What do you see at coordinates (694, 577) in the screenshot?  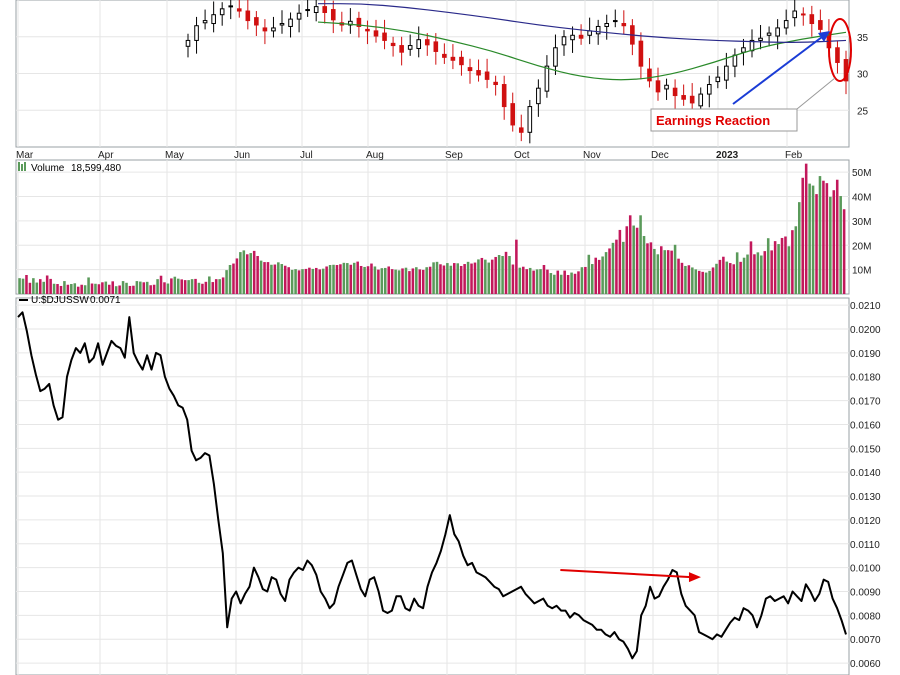 I see `indicator-divergence-arrow-head` at bounding box center [694, 577].